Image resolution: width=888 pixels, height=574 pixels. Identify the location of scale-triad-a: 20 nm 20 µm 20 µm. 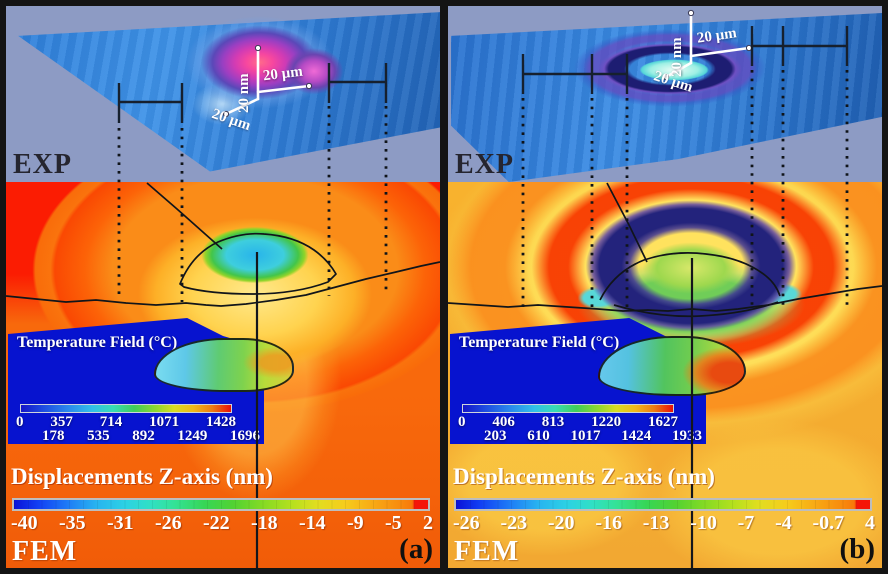
(270, 88).